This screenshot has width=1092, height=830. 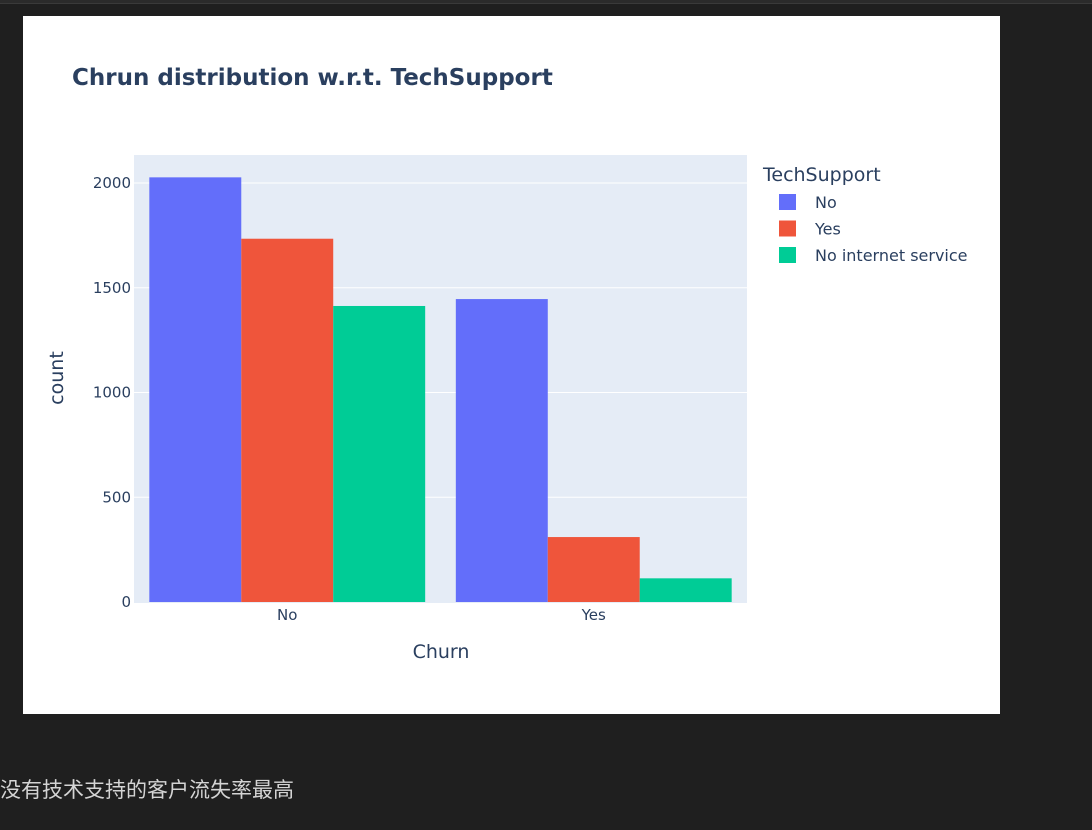 What do you see at coordinates (865, 214) in the screenshot?
I see `legend: TechSupport No Yes No internet service` at bounding box center [865, 214].